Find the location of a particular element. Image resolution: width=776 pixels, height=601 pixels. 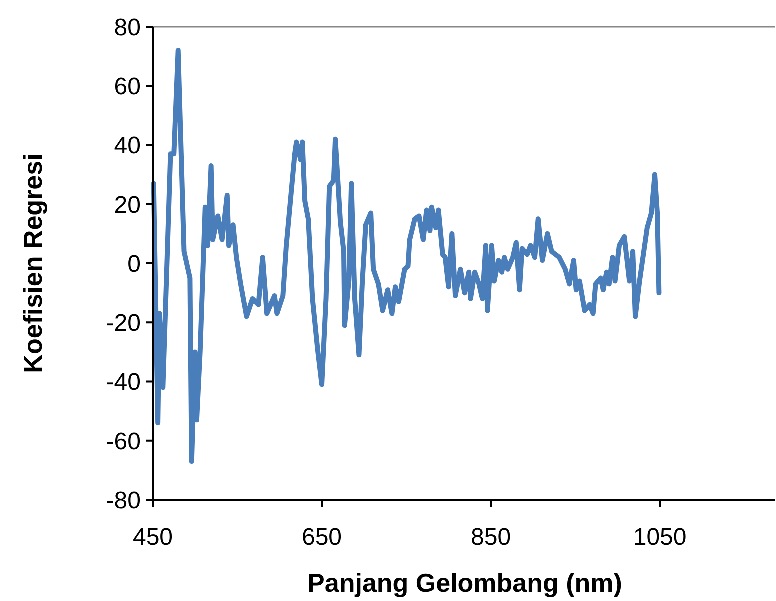

x-tick-label: 650 is located at coordinates (322, 537).